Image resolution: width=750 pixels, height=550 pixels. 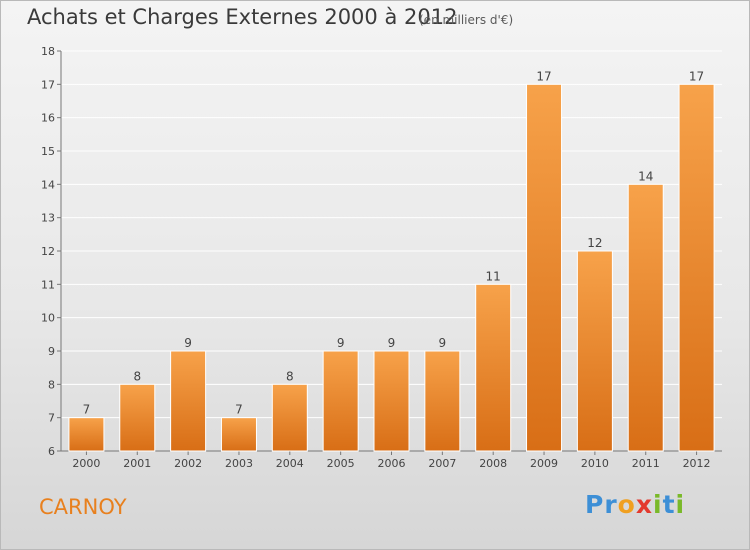 I want to click on bar-2008, so click(x=493, y=367).